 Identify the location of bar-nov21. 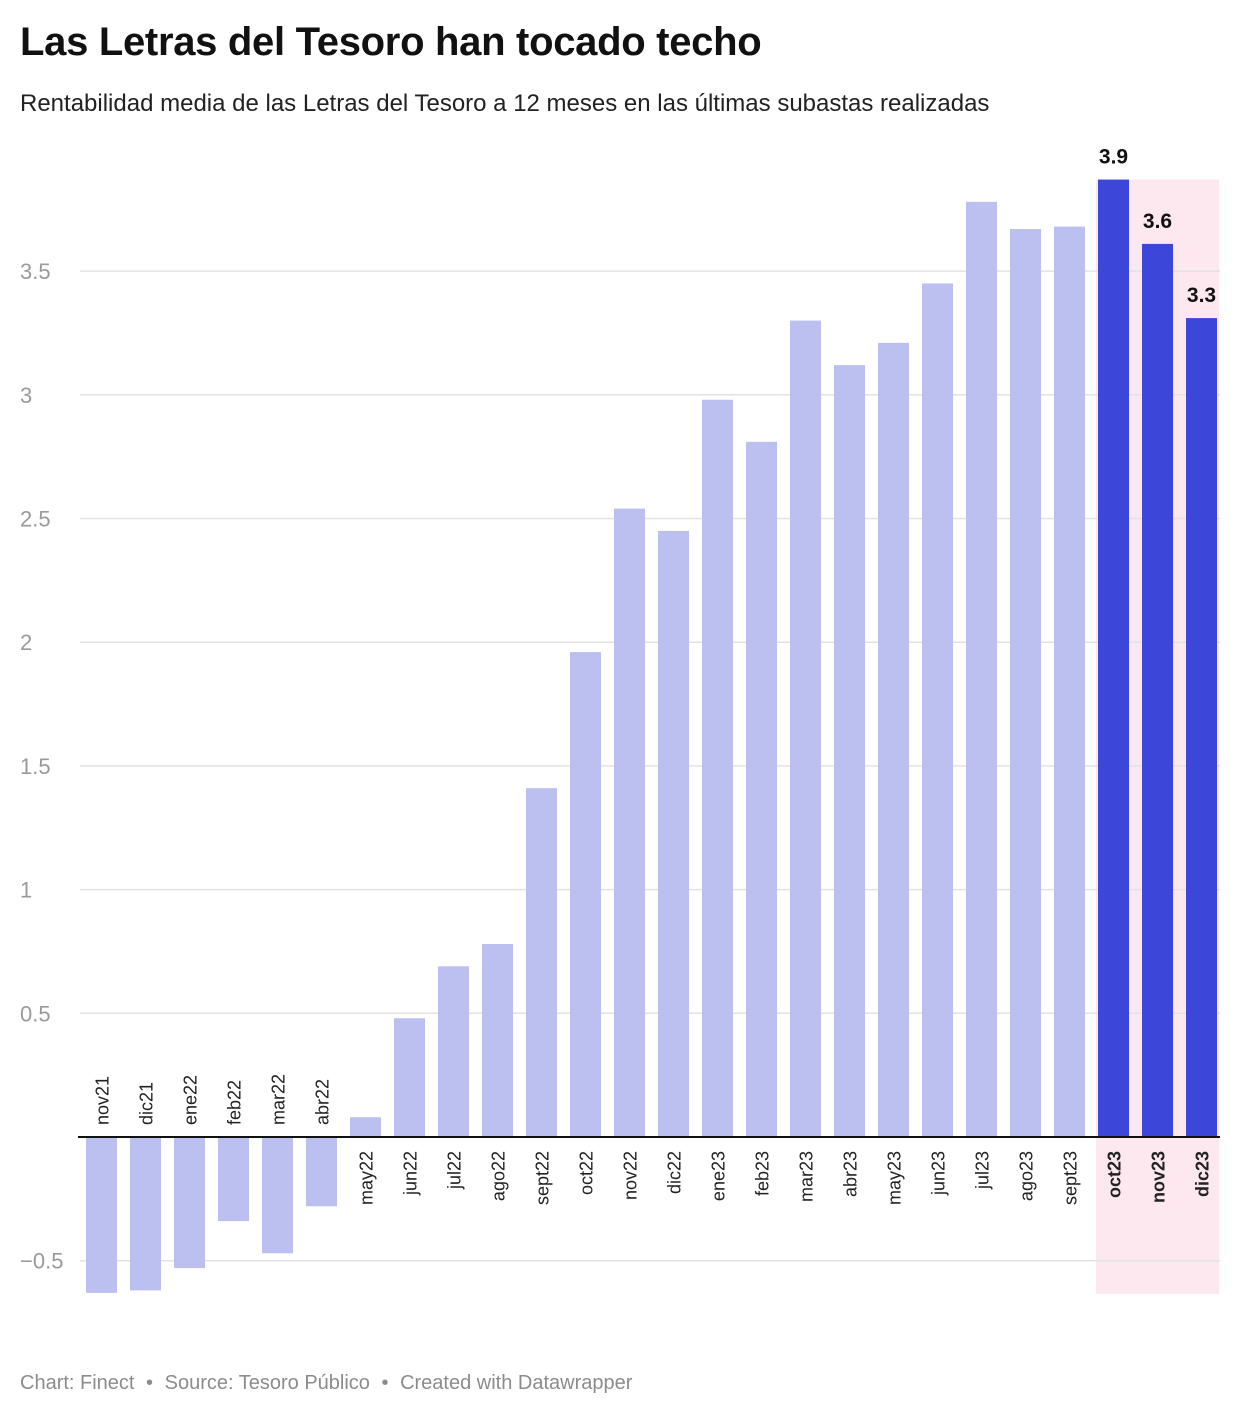
(101, 1215).